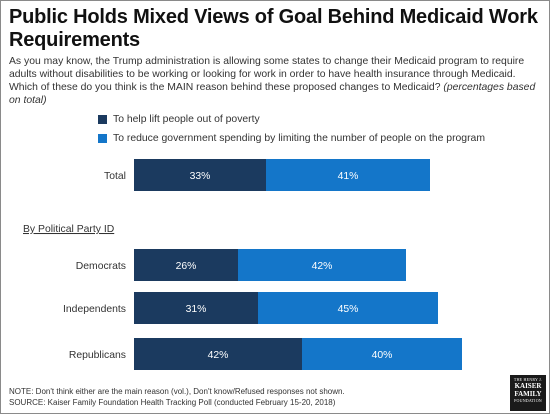 The width and height of the screenshot is (550, 415). Describe the element at coordinates (68, 229) in the screenshot. I see `group-label-party-id: By Political Party ID` at that location.